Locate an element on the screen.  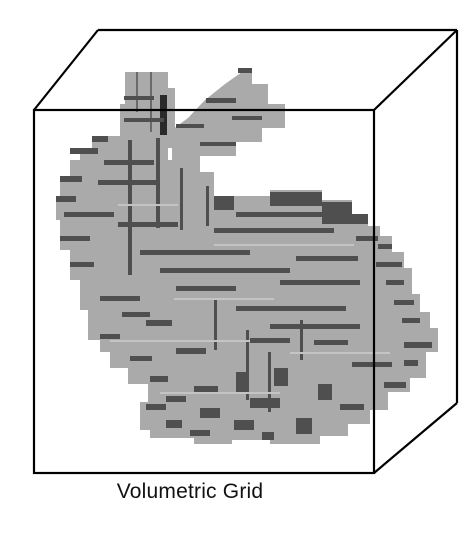
figure-caption: Volumetric Grid is located at coordinates (190, 492).